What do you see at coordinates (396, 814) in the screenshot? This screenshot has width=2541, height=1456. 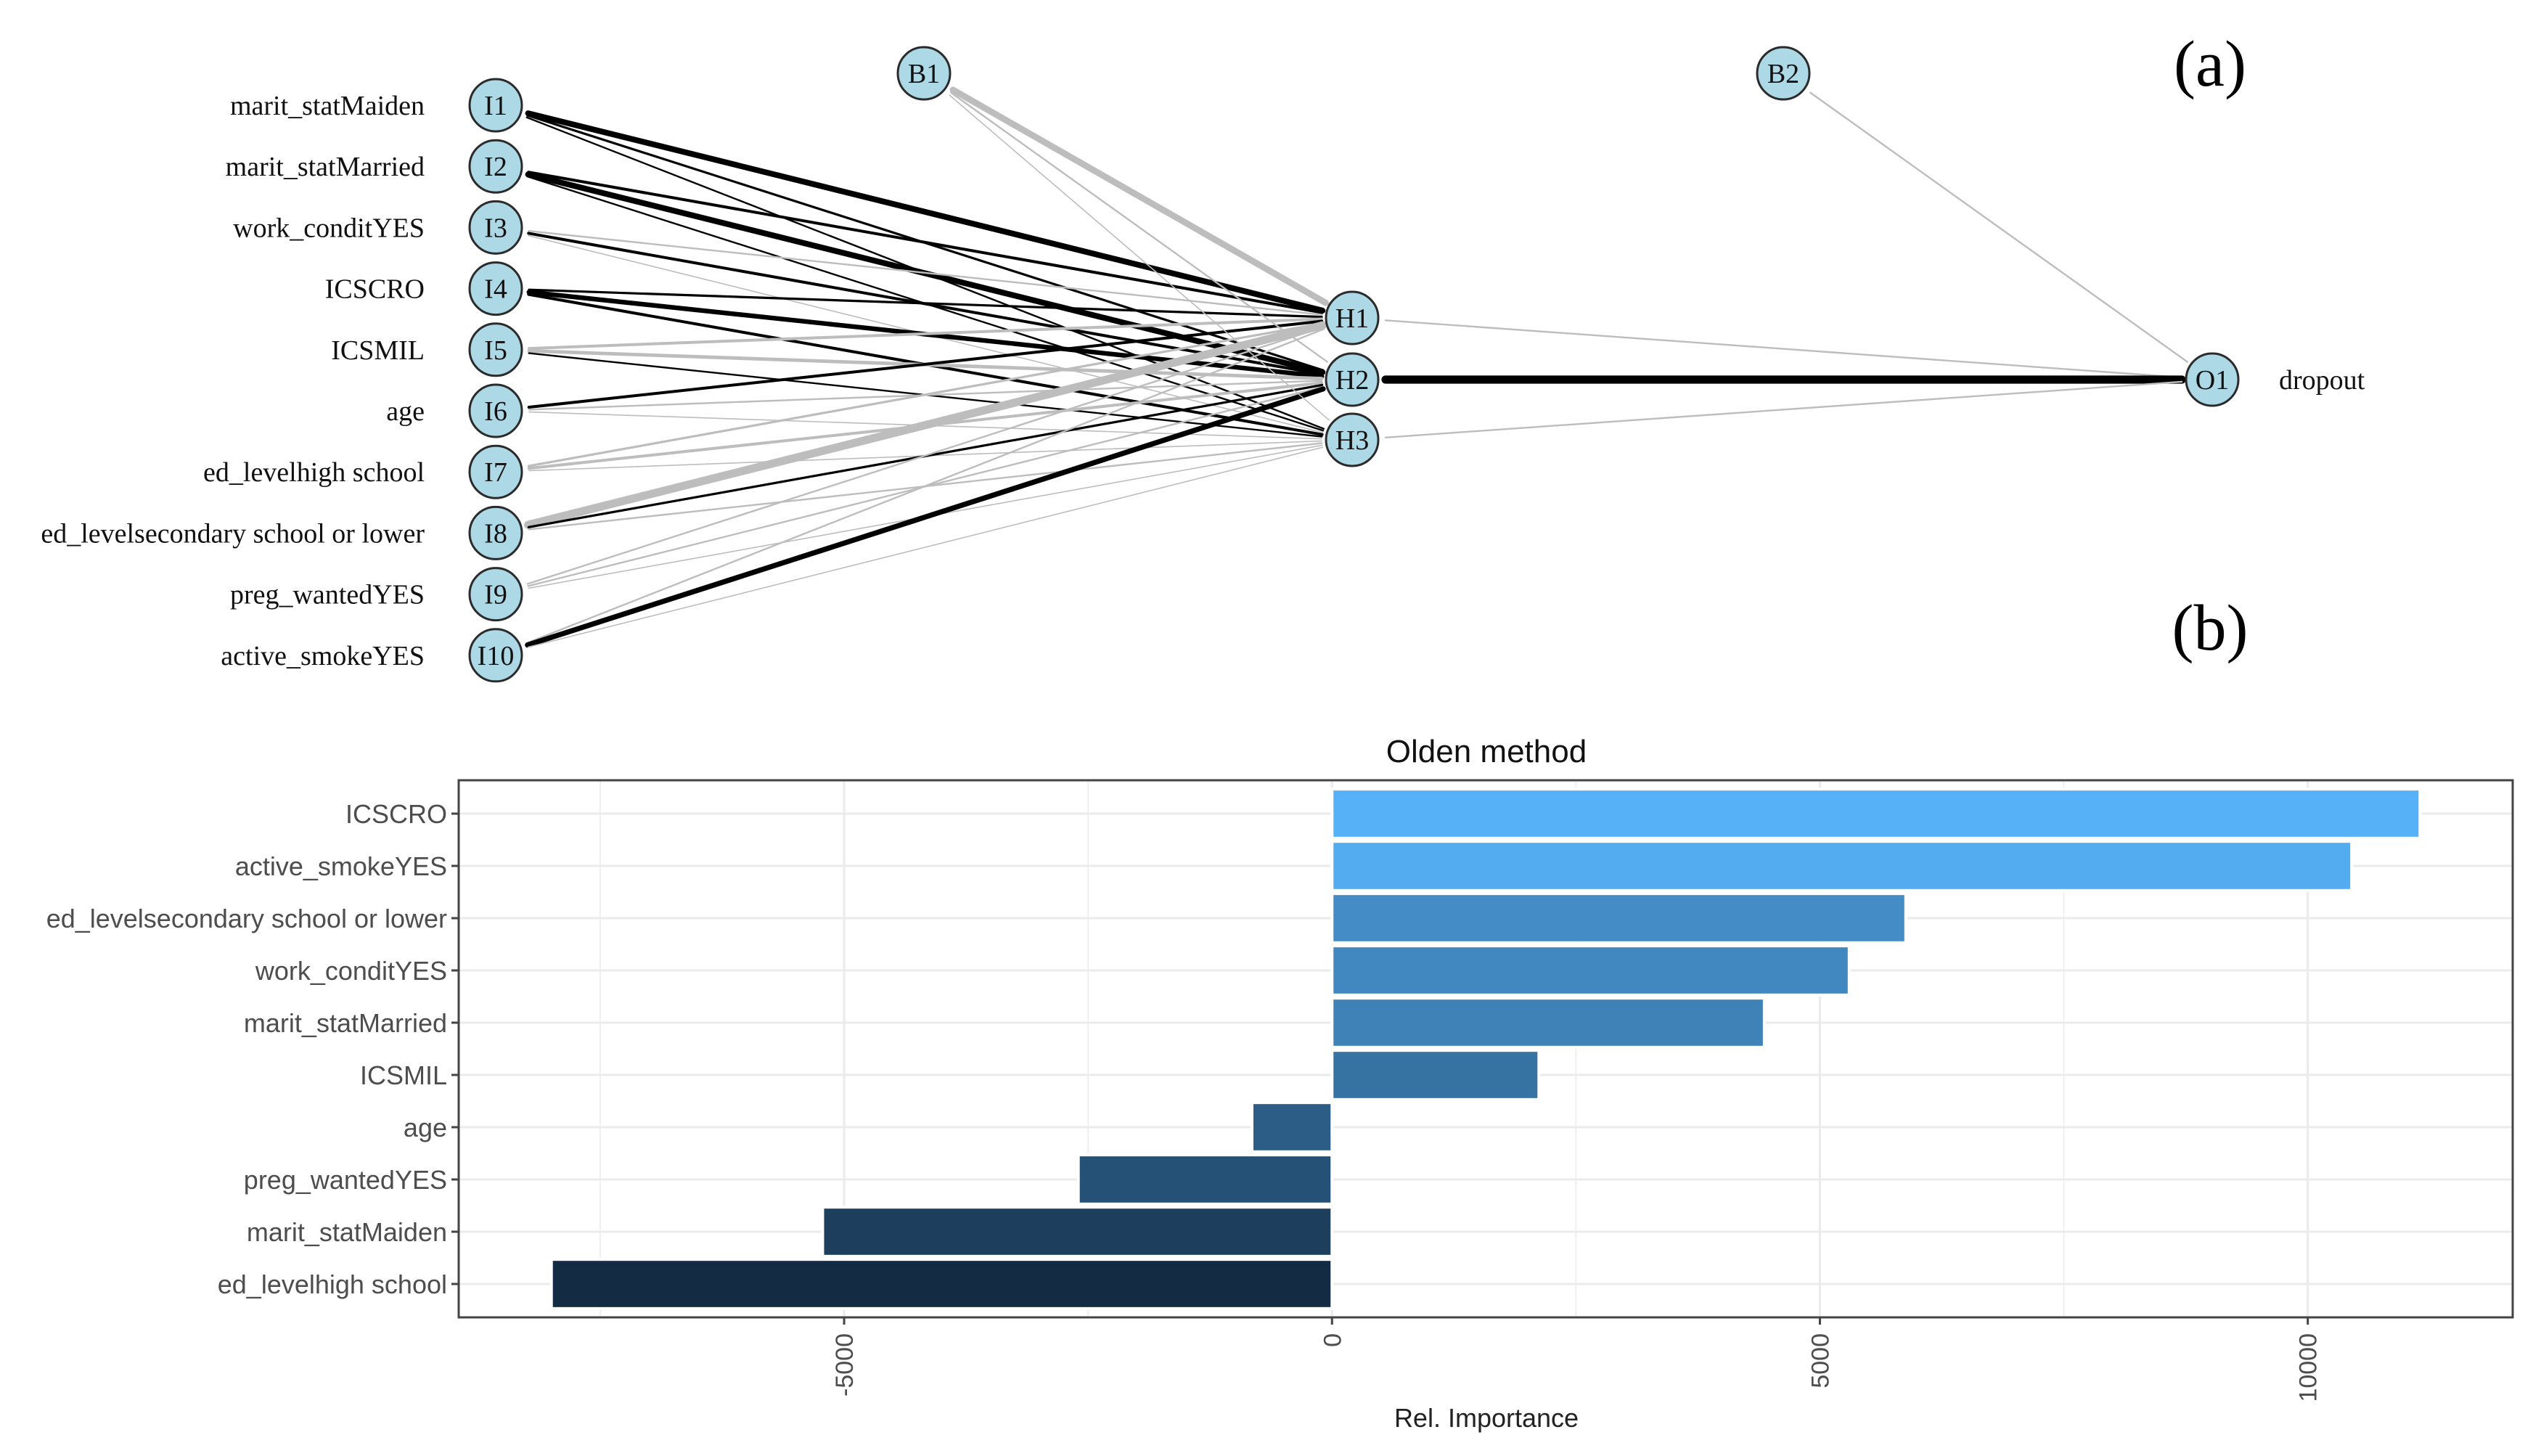 I see `y-tick-label: ICSCRO` at bounding box center [396, 814].